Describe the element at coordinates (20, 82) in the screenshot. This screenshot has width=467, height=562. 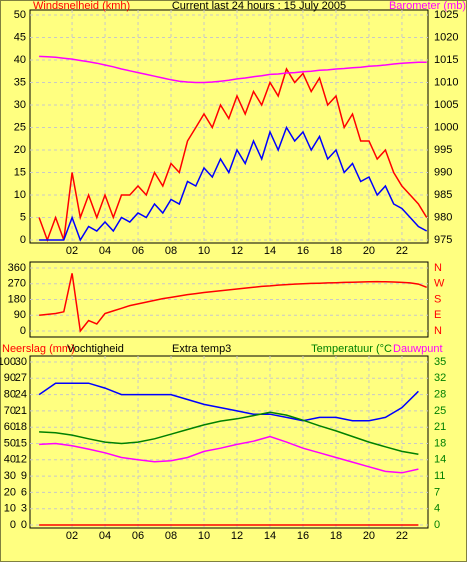
I see `y-tick-label: 35` at that location.